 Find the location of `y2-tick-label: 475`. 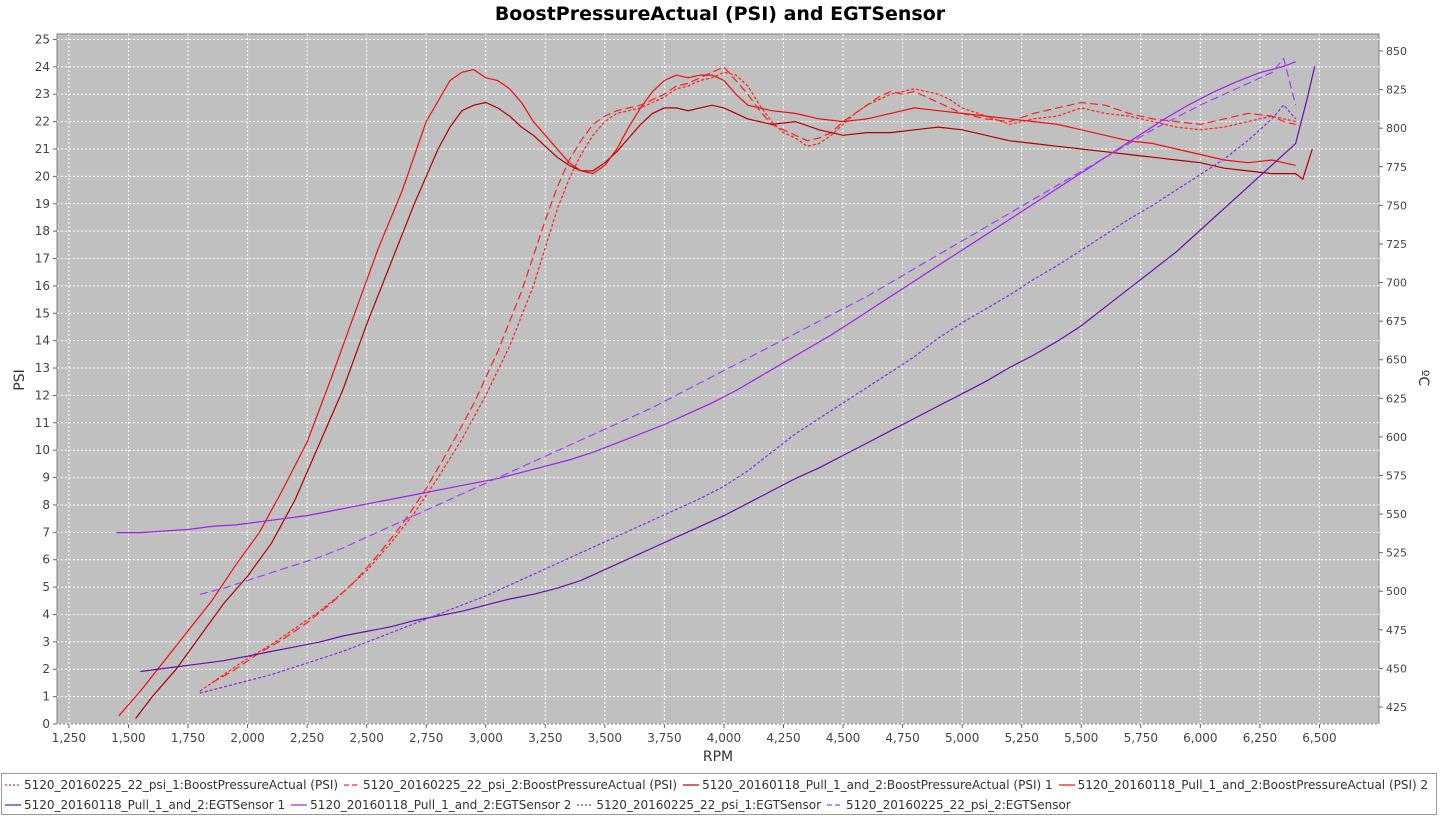

y2-tick-label: 475 is located at coordinates (1396, 630).